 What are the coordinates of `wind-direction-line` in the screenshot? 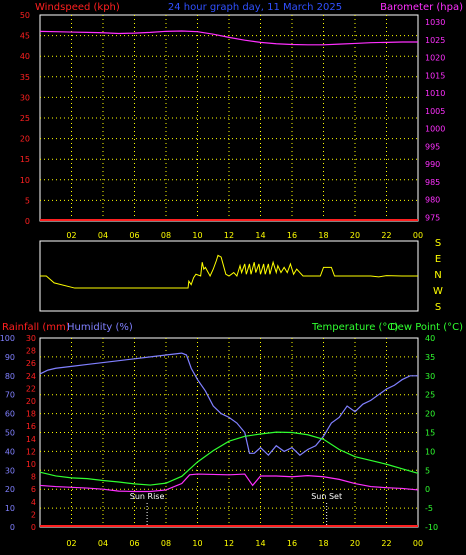 It's located at (229, 271).